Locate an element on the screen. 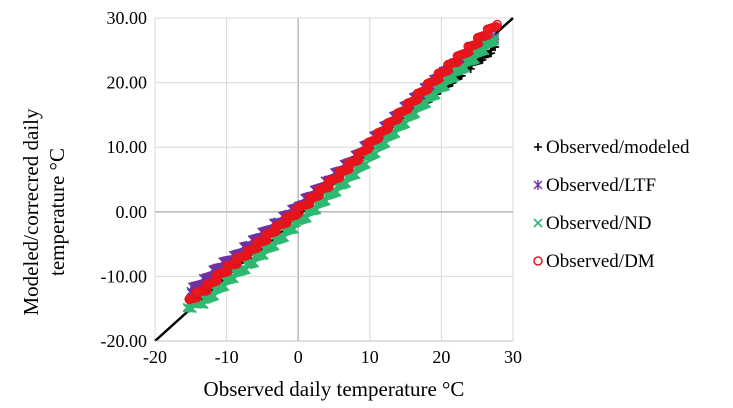 This screenshot has width=733, height=408. y-tick-label: 20.00 is located at coordinates (127, 83).